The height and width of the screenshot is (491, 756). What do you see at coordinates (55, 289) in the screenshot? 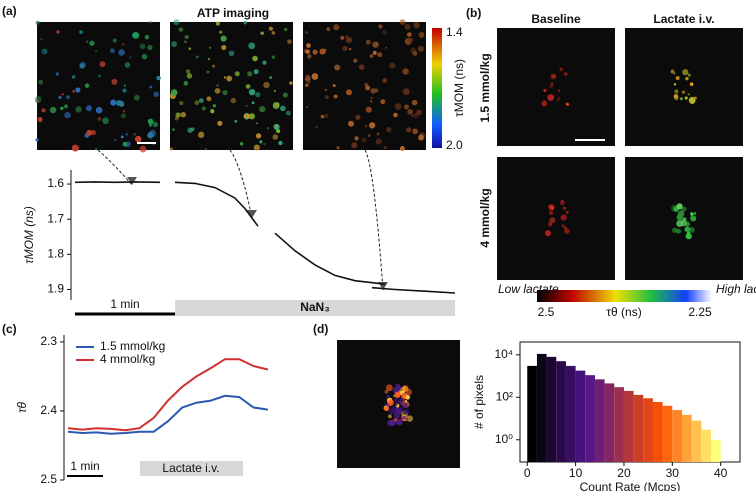
I see `y-tick-label: 1.9` at bounding box center [55, 289].